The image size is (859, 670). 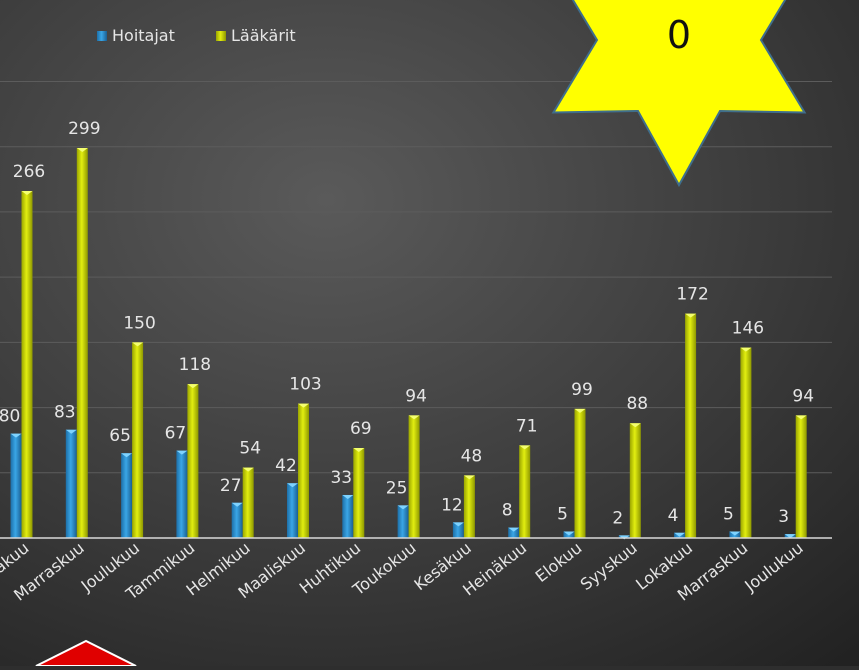 I want to click on data-label: 88, so click(x=637, y=404).